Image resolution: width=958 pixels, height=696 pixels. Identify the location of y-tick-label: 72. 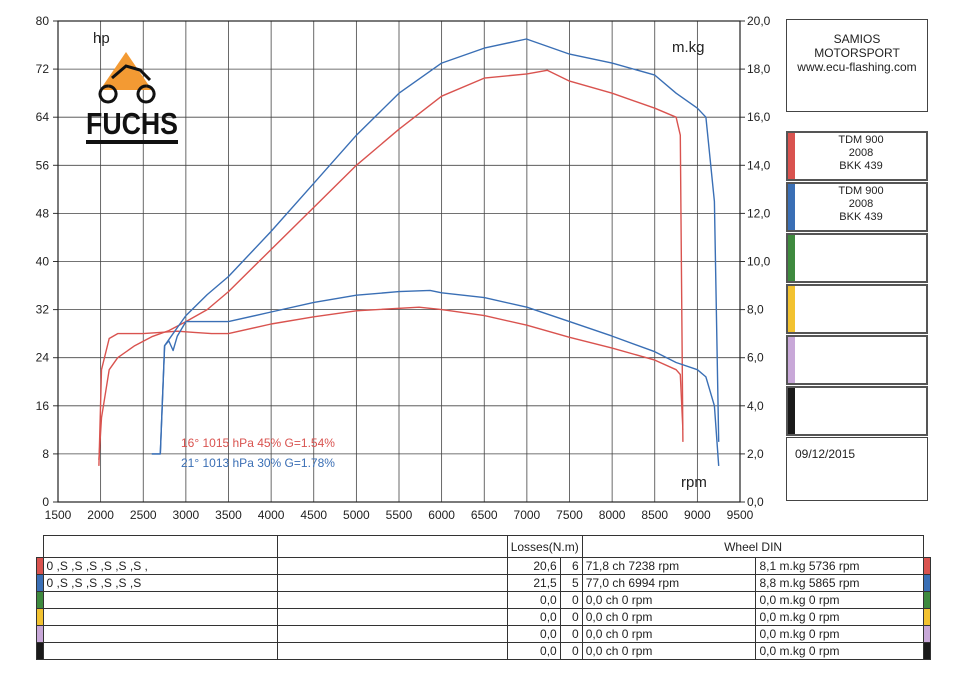
(43, 69).